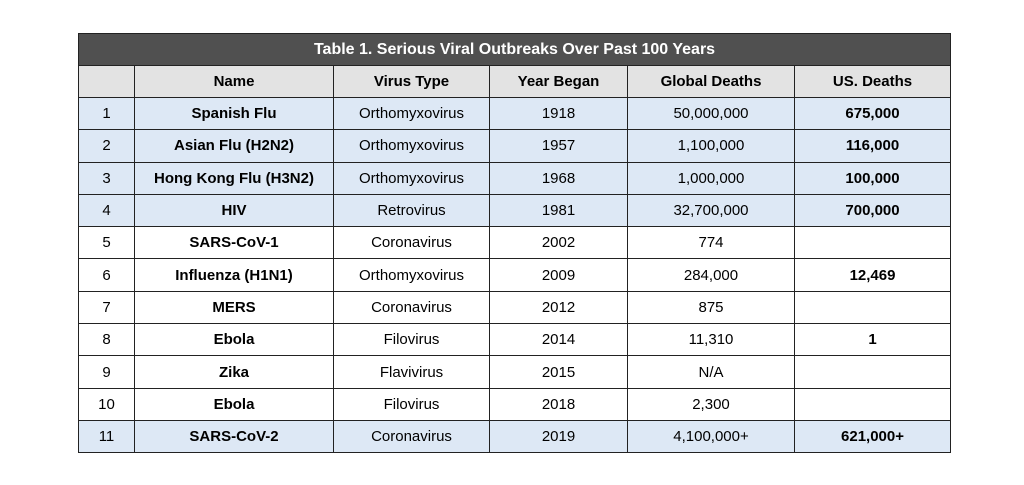 This screenshot has width=1024, height=485. Describe the element at coordinates (106, 340) in the screenshot. I see `cell-number: 8` at that location.